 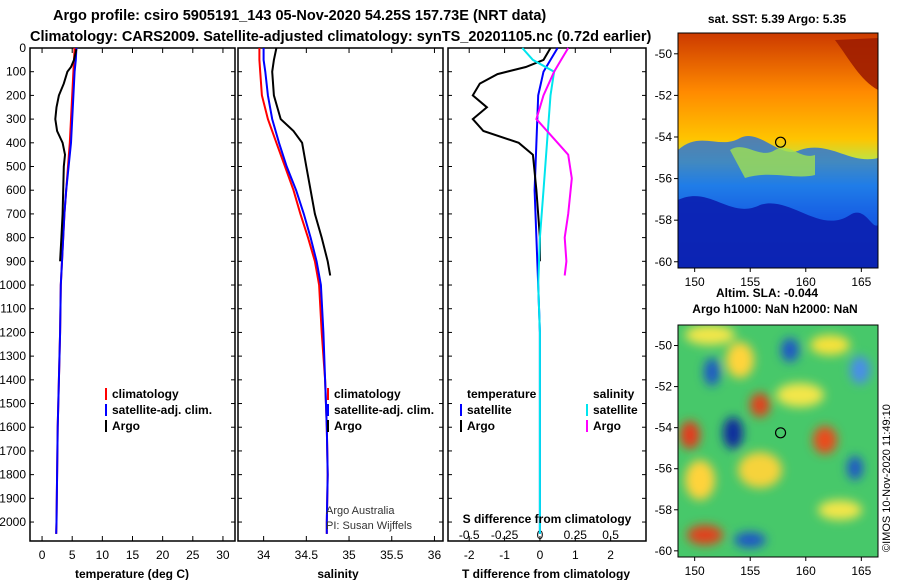 I want to click on depth-tick-label: 0, so click(x=22, y=48).